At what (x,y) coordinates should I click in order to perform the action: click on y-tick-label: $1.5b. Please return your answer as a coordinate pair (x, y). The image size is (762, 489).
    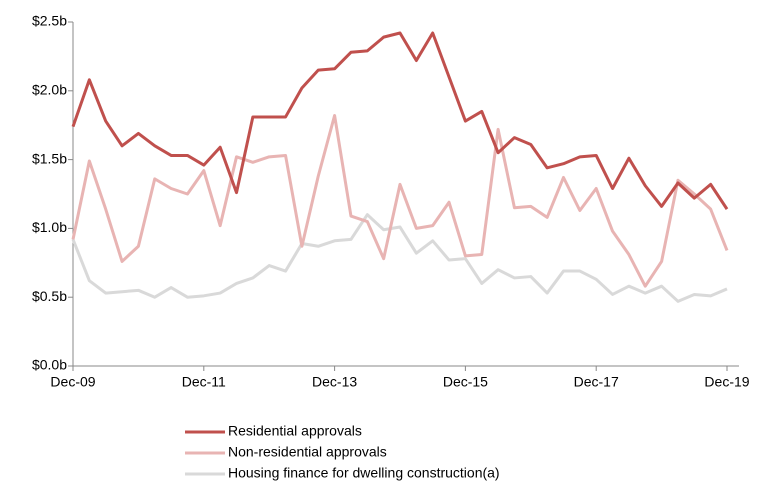
    Looking at the image, I should click on (49, 158).